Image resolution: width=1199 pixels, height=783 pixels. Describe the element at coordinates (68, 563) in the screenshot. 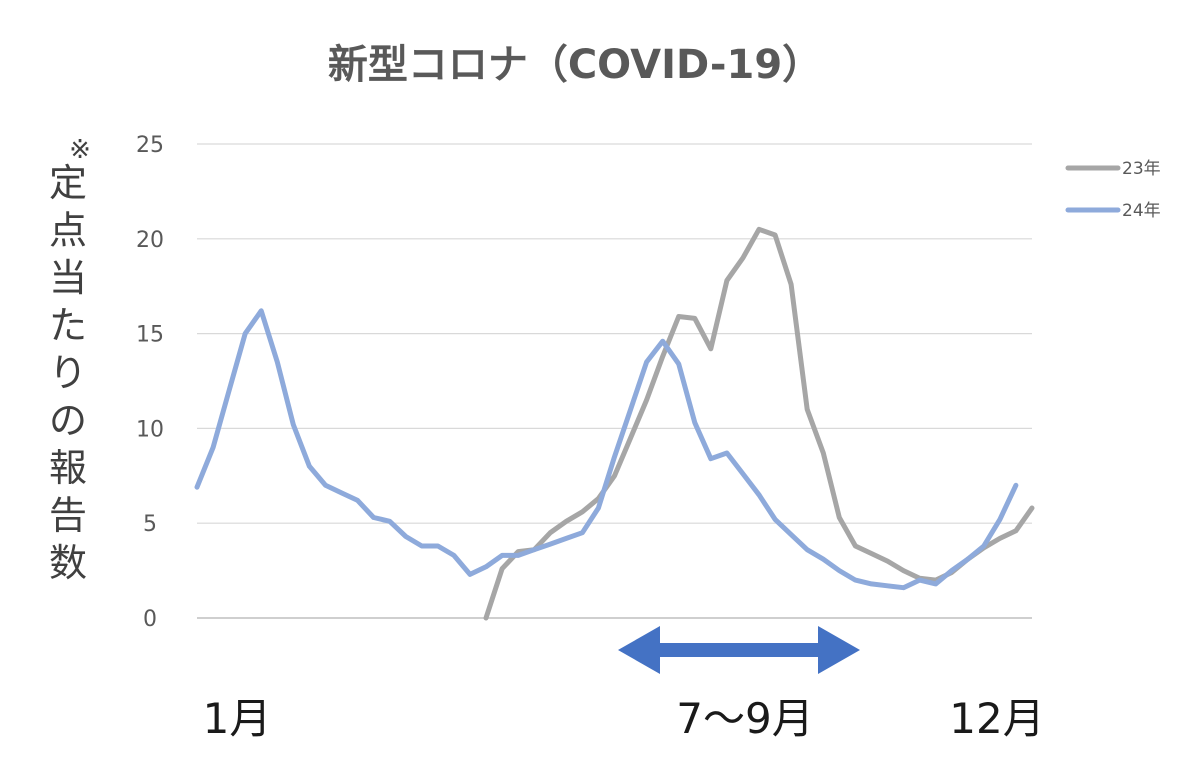

I see `y-axis-label-char: 数` at that location.